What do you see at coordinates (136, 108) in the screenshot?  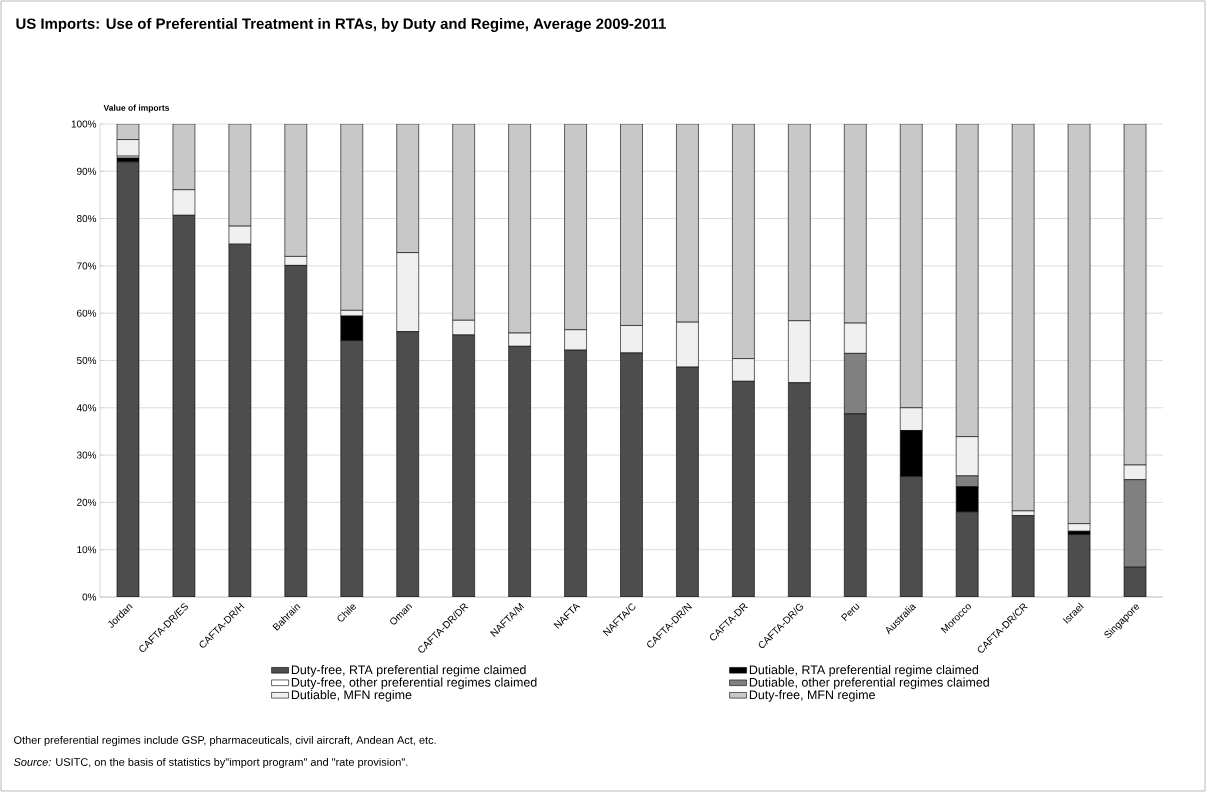 I see `y-axis-title: Value of imports` at bounding box center [136, 108].